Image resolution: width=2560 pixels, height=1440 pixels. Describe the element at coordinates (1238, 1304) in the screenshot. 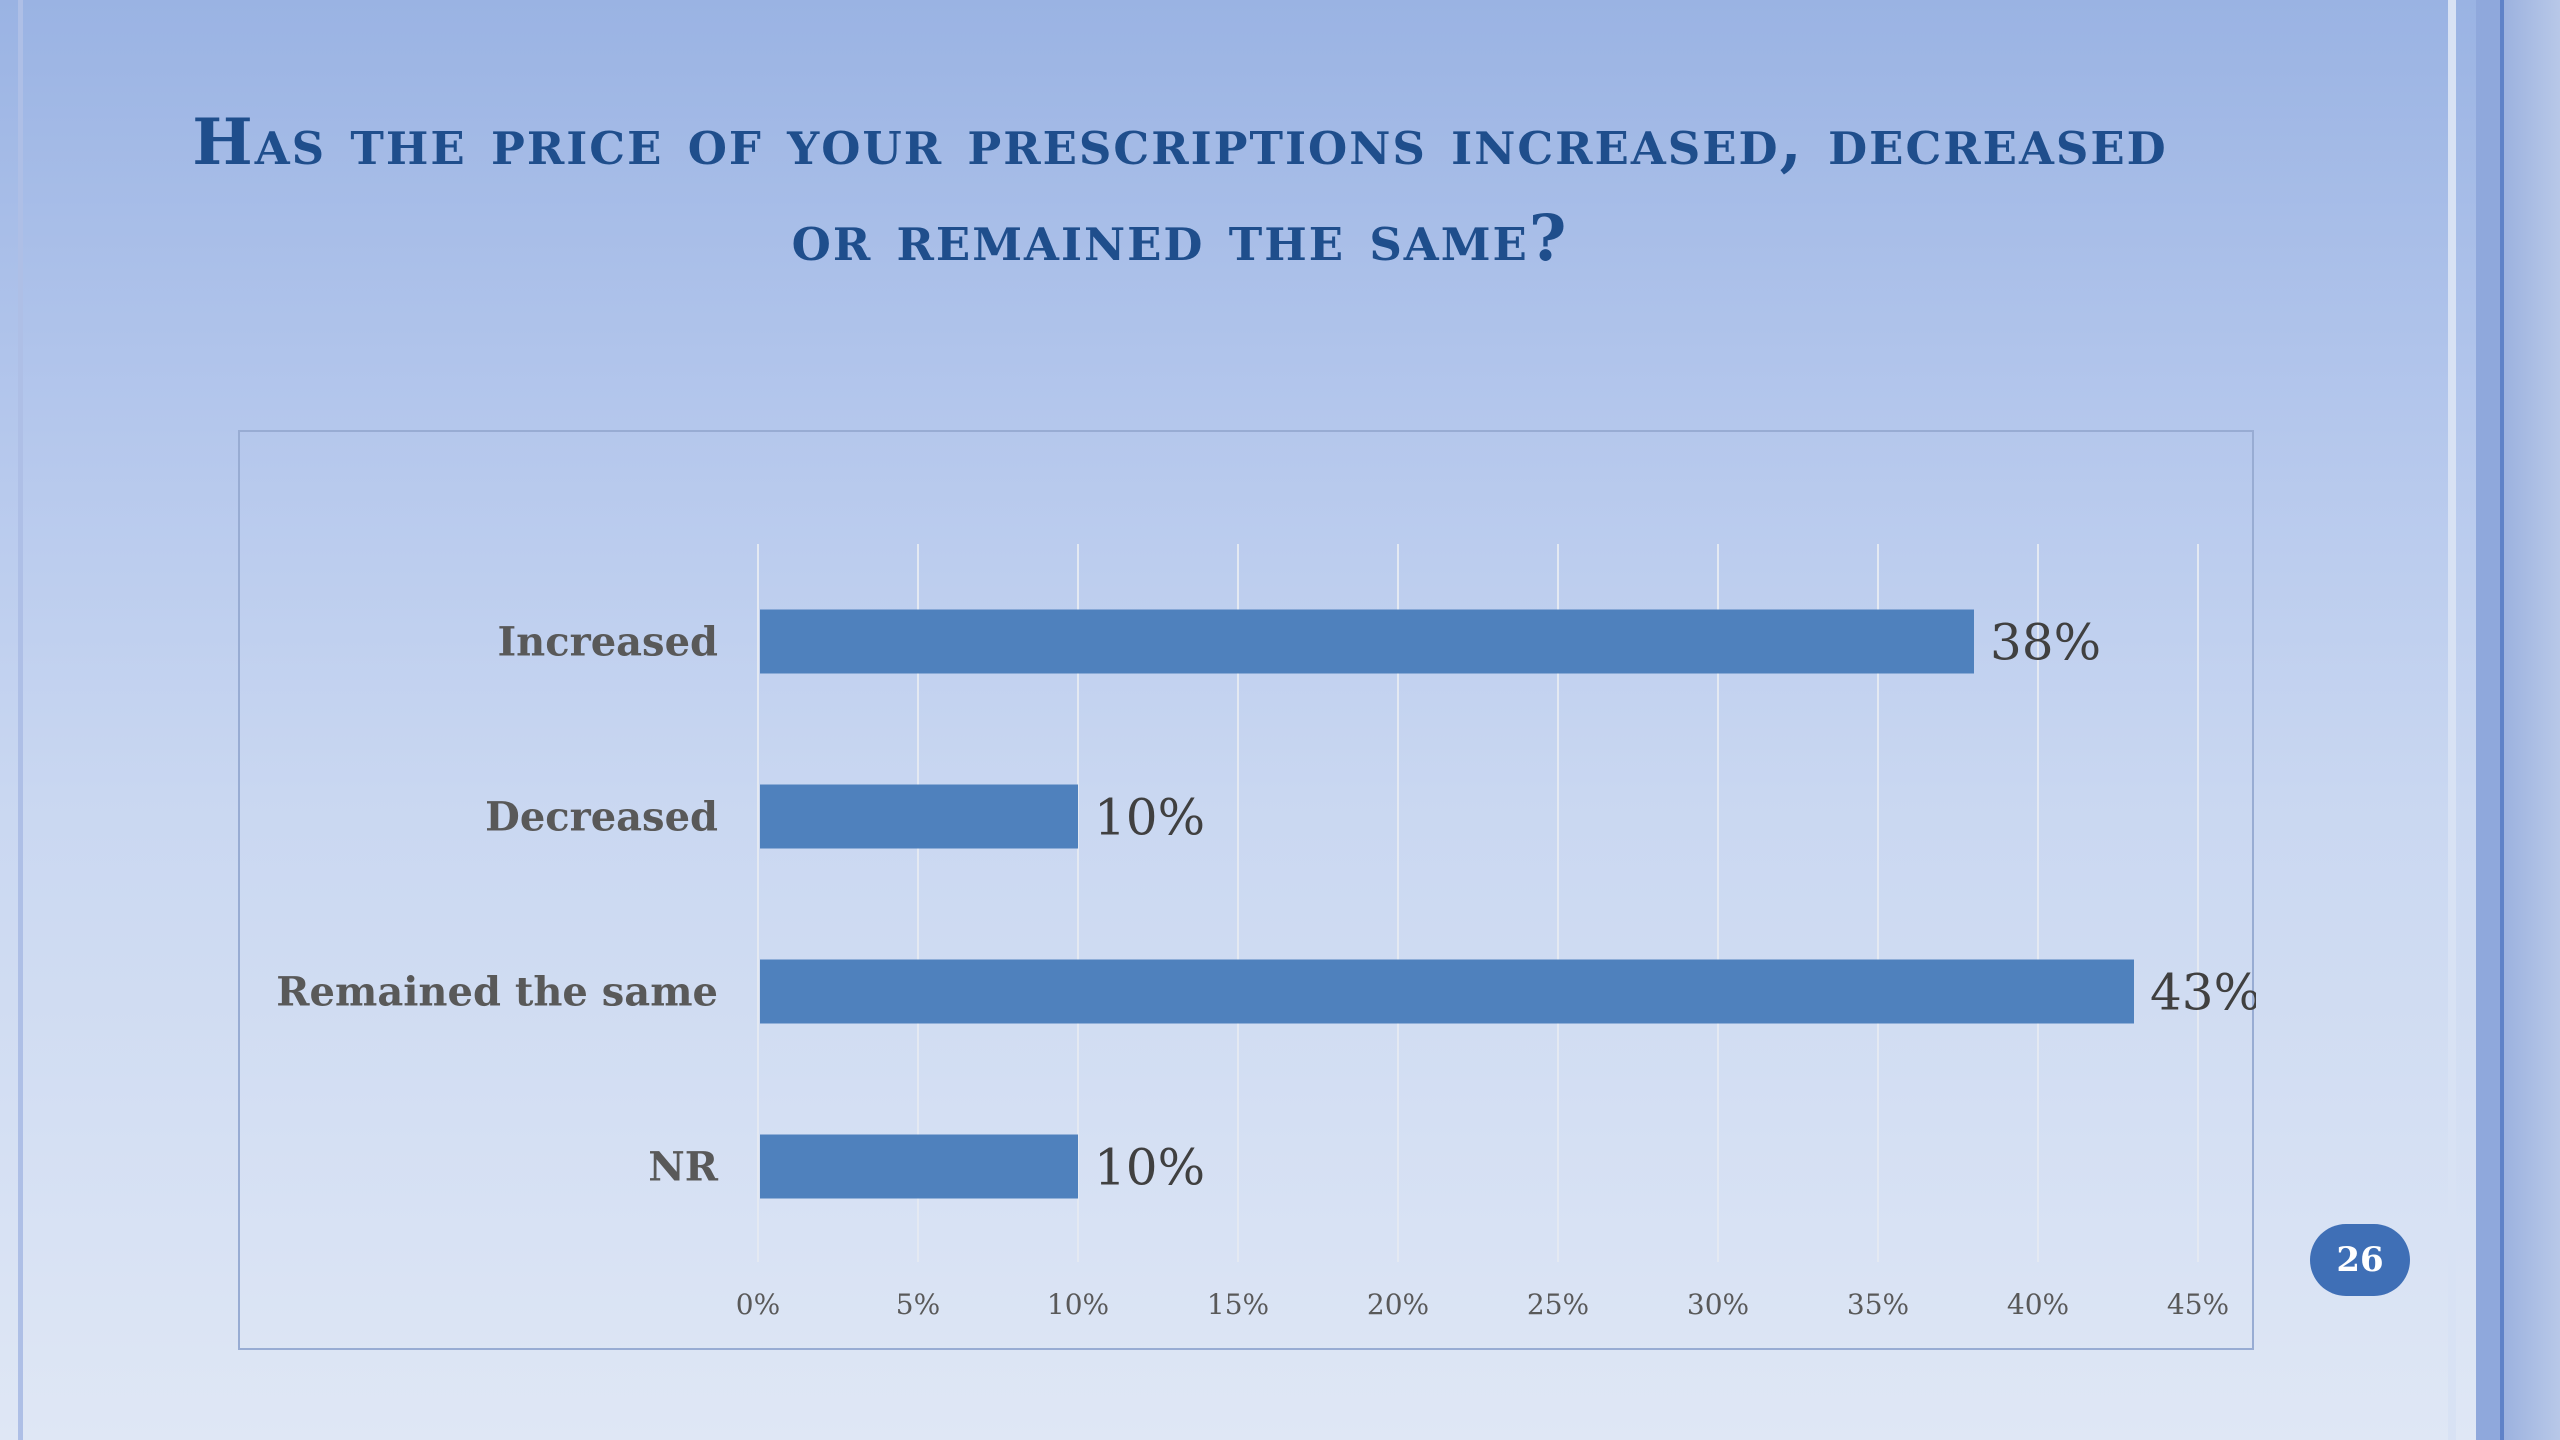

I see `x-tick-label: 15%` at that location.